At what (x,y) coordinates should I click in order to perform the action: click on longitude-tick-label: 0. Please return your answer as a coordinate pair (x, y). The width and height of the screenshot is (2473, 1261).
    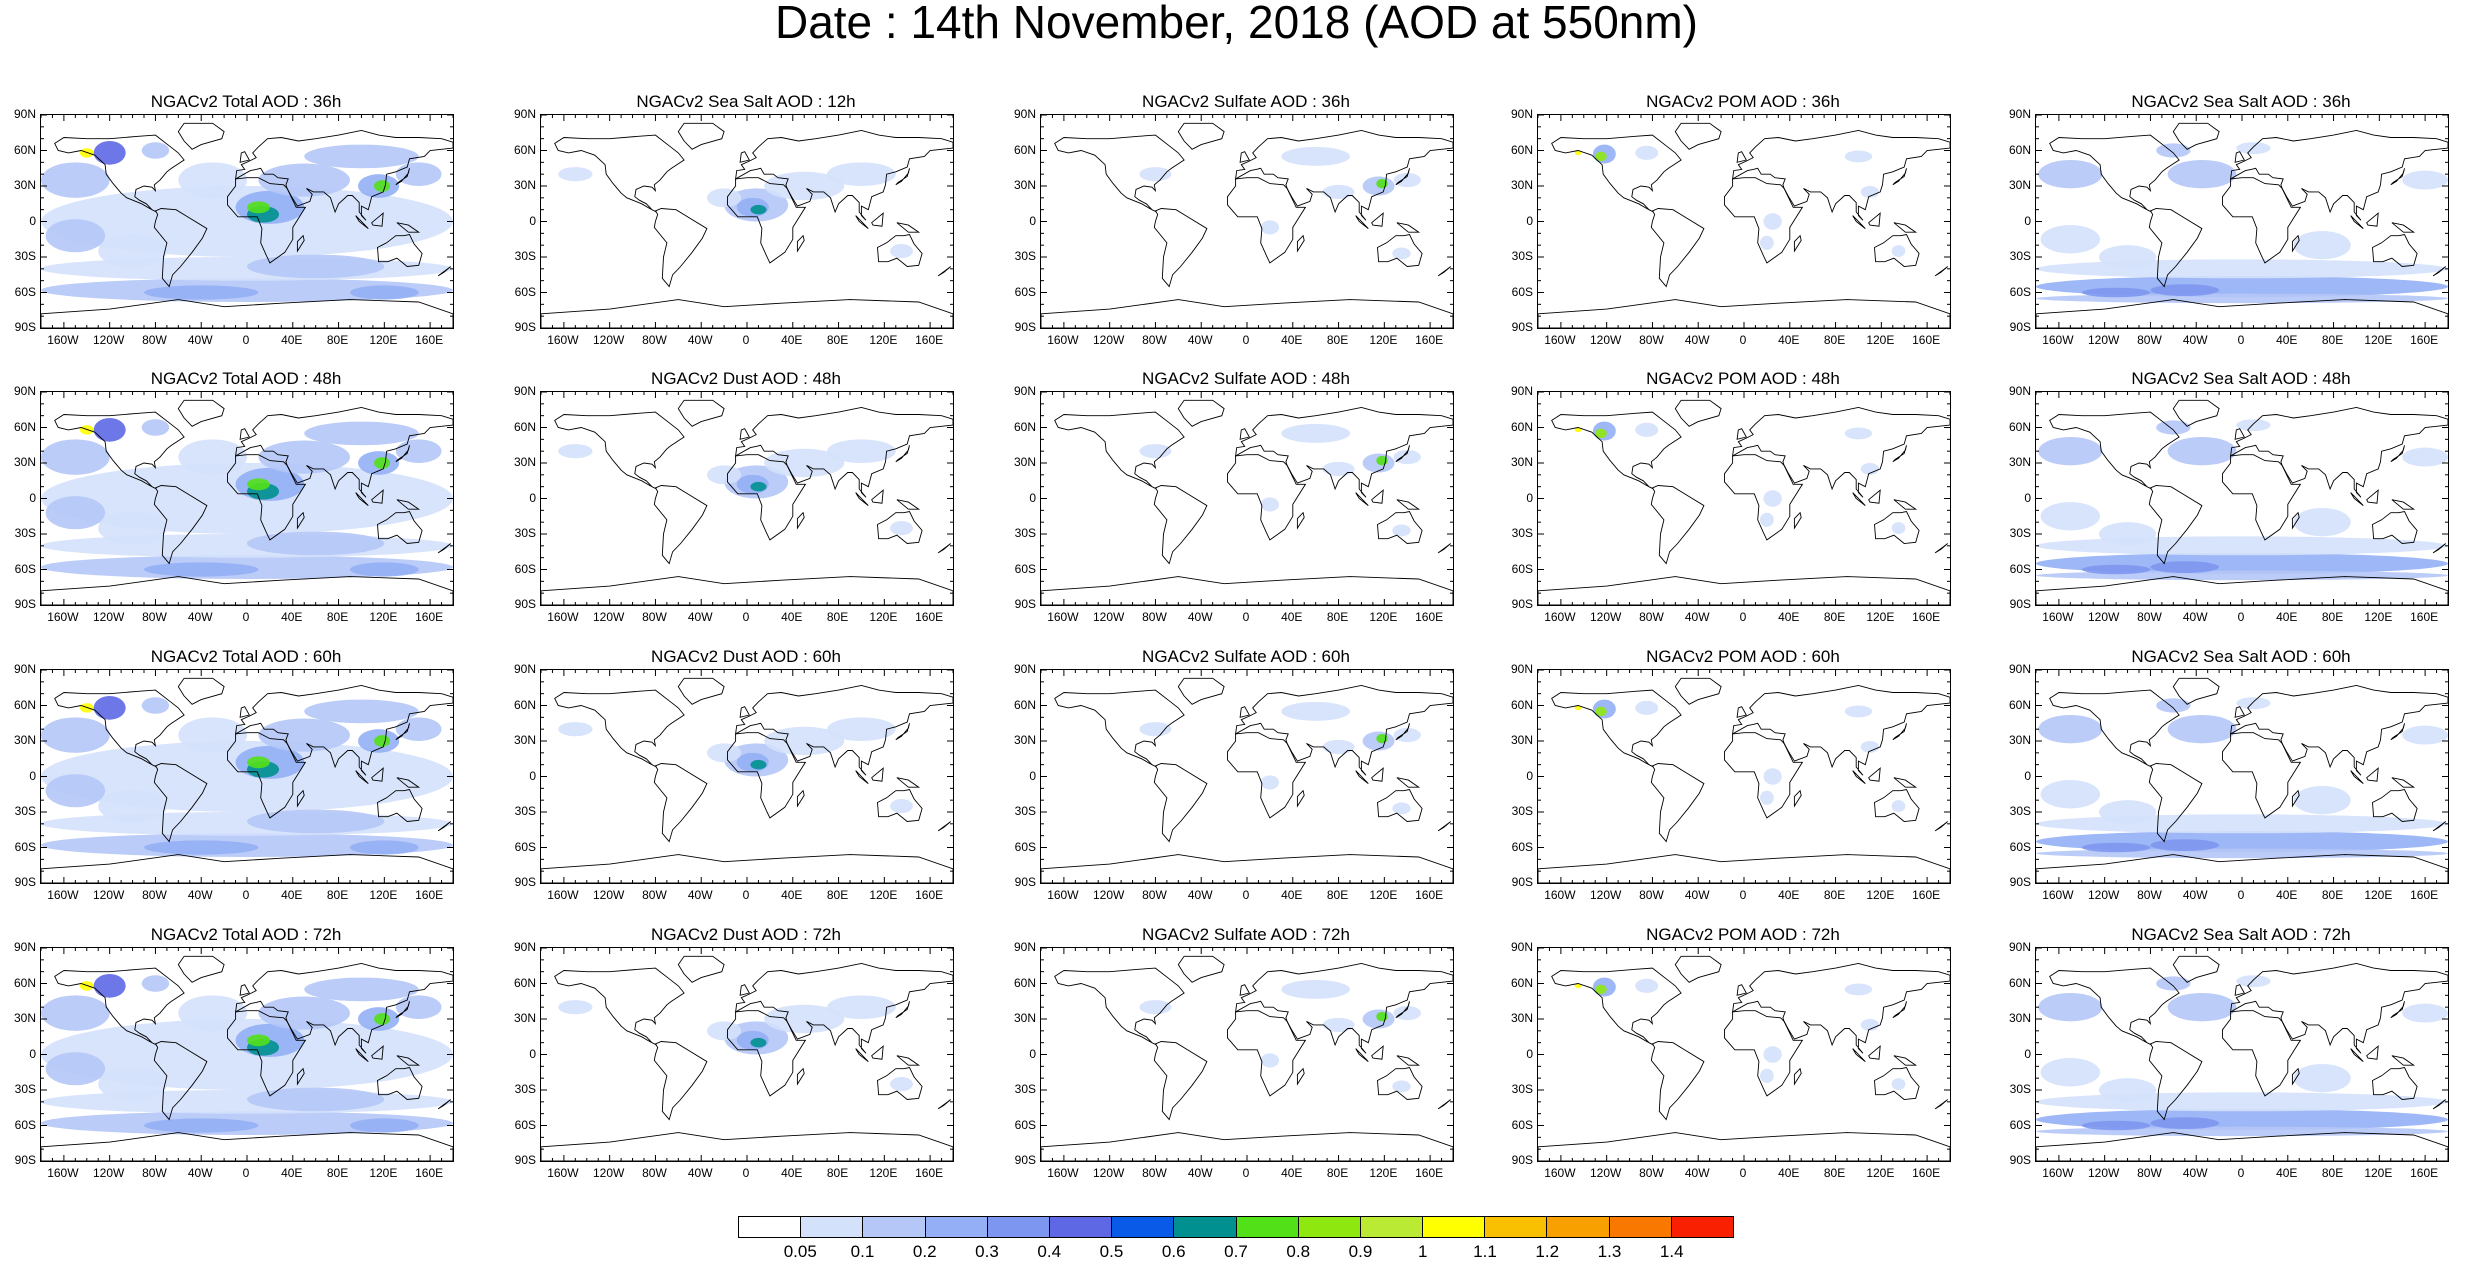
    Looking at the image, I should click on (246, 895).